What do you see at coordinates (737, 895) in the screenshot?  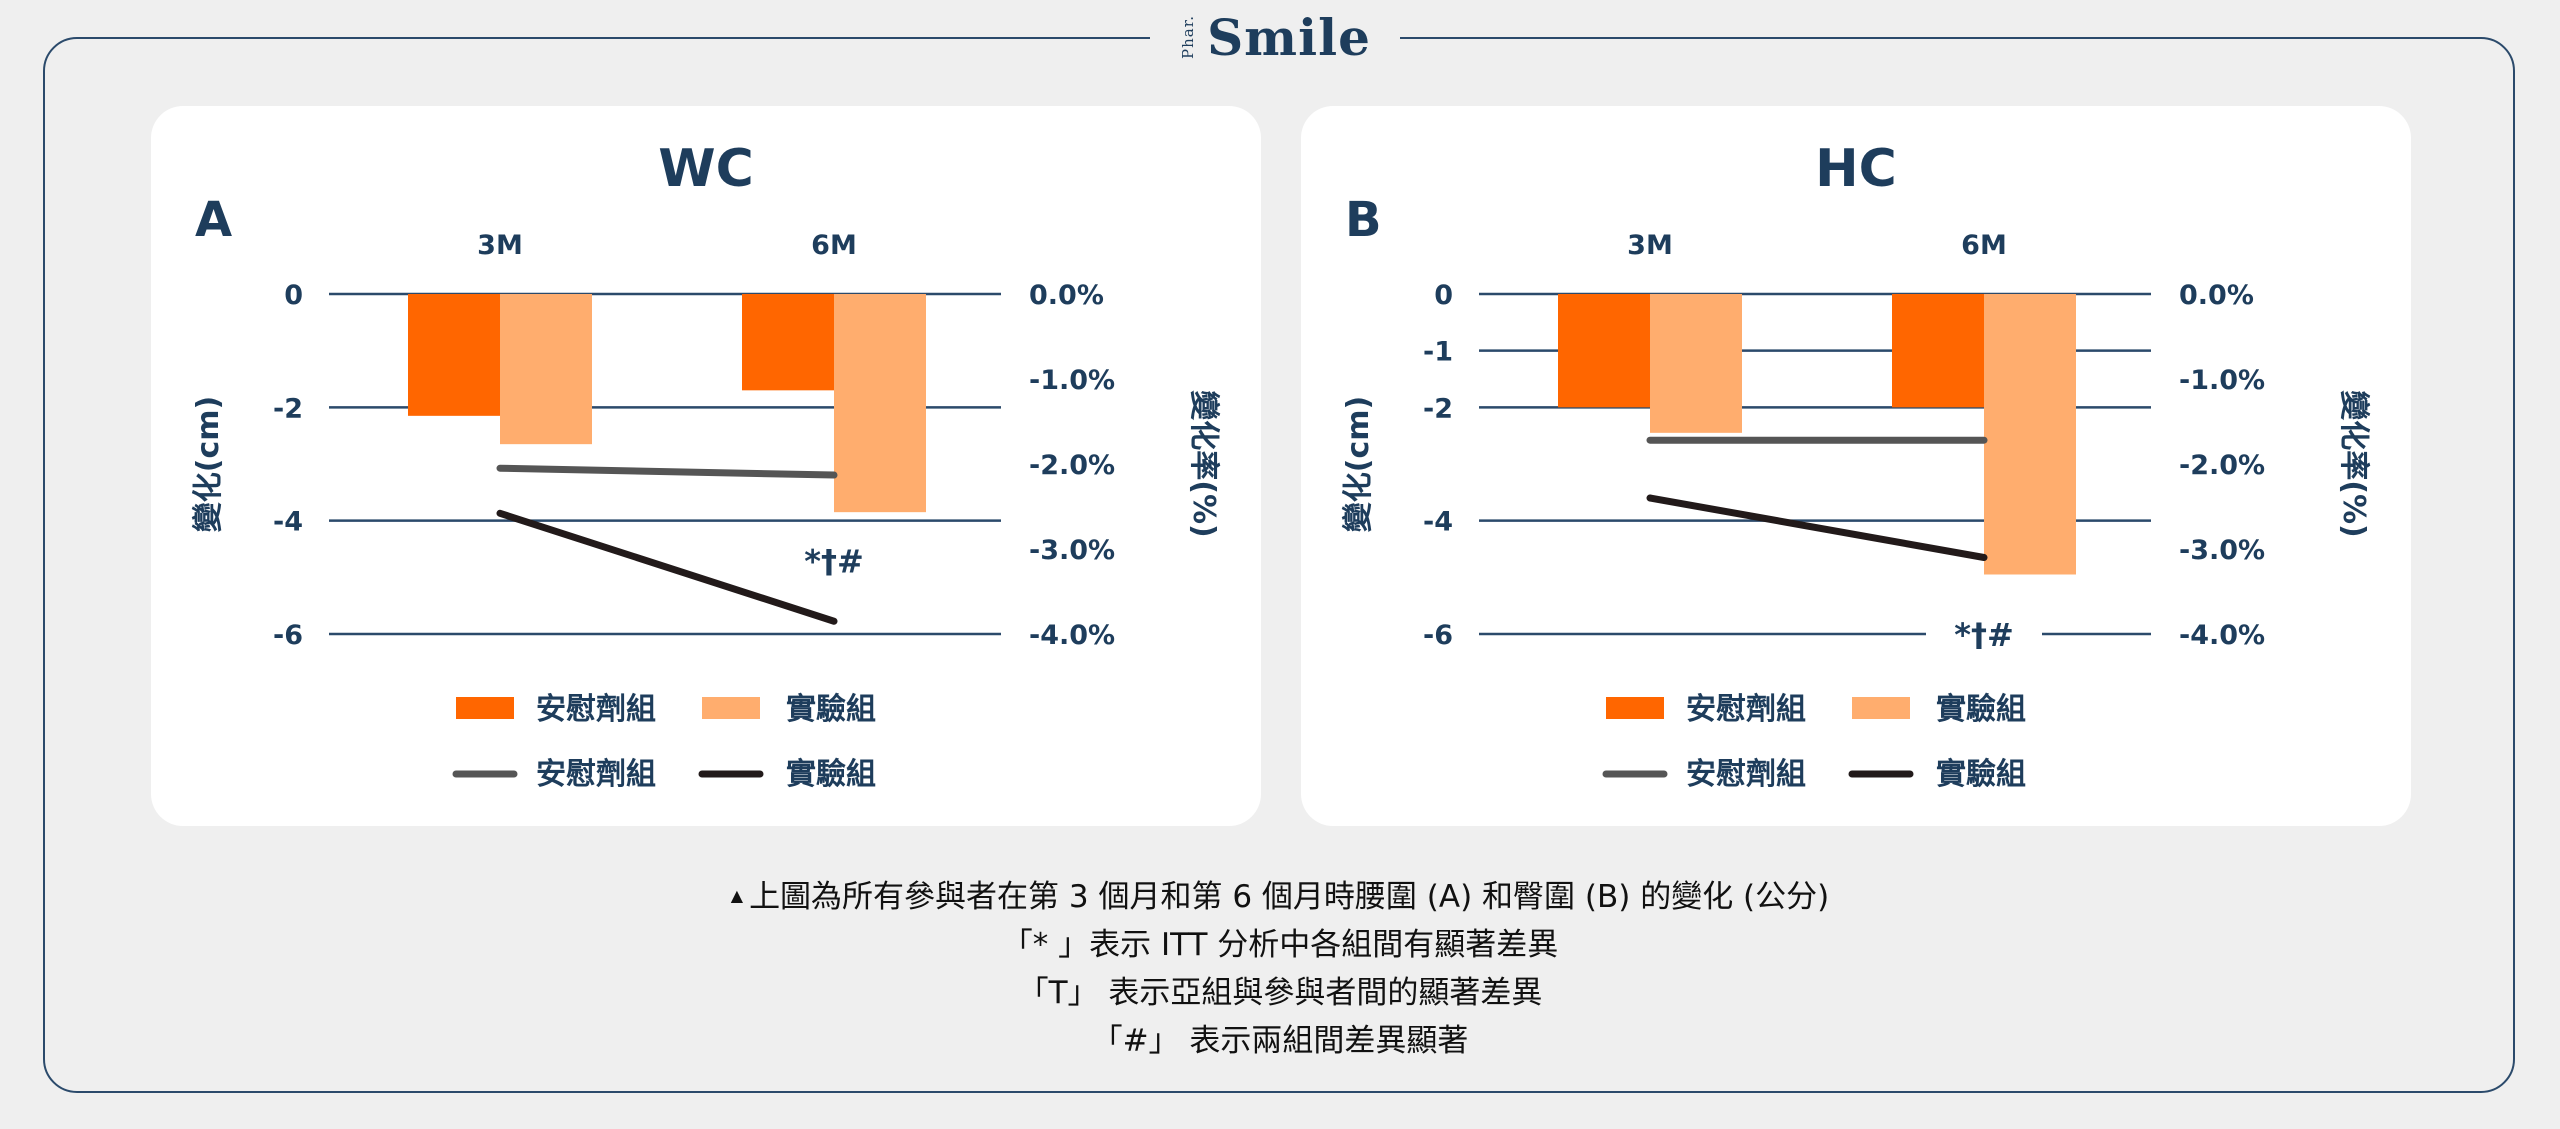 I see `triangle-icon: ▲` at bounding box center [737, 895].